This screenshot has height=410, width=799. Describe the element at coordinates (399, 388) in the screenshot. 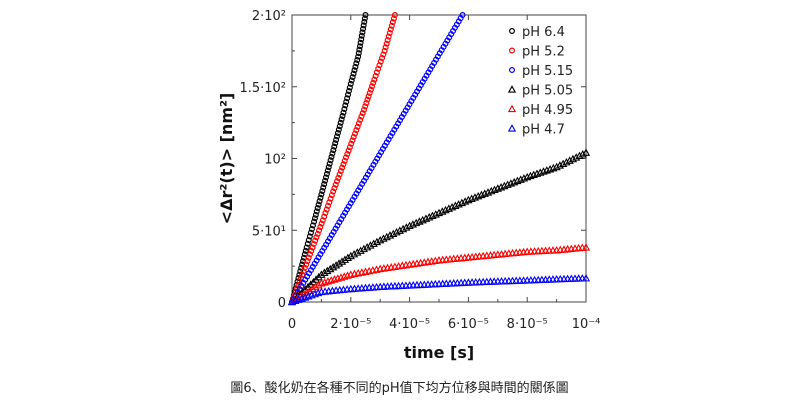

I see `figure-caption: 圖6、酸化奶在各種不同的pH值下均方位移與時間的關係圖` at that location.